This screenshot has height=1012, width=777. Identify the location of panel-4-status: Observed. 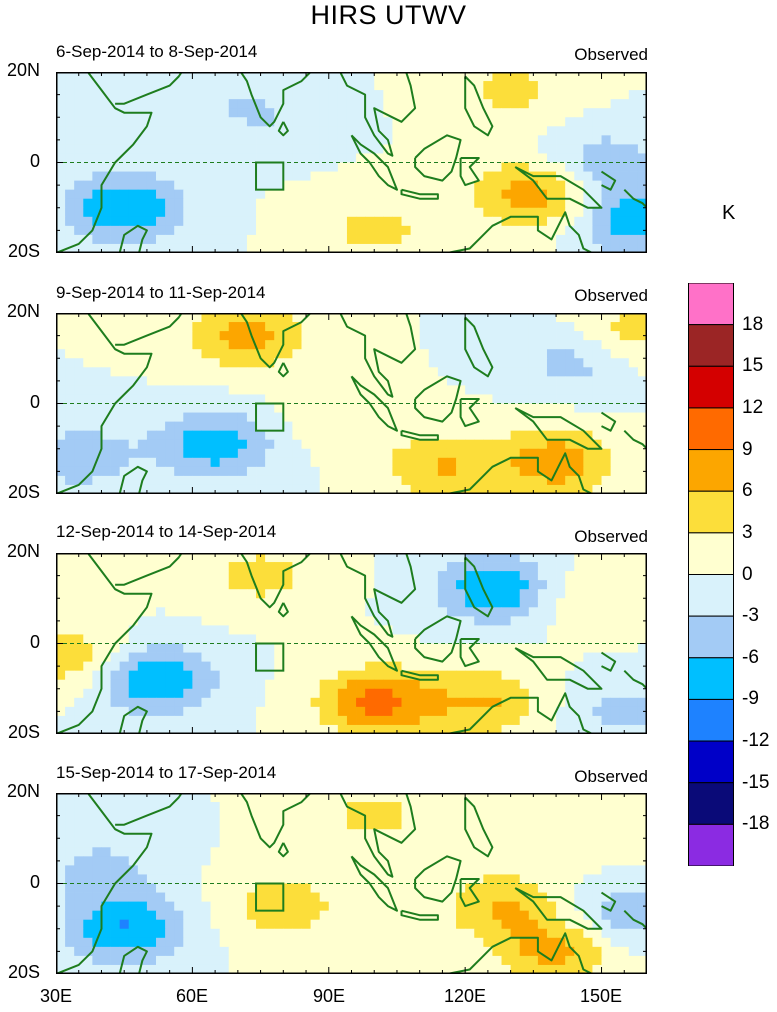
(611, 776).